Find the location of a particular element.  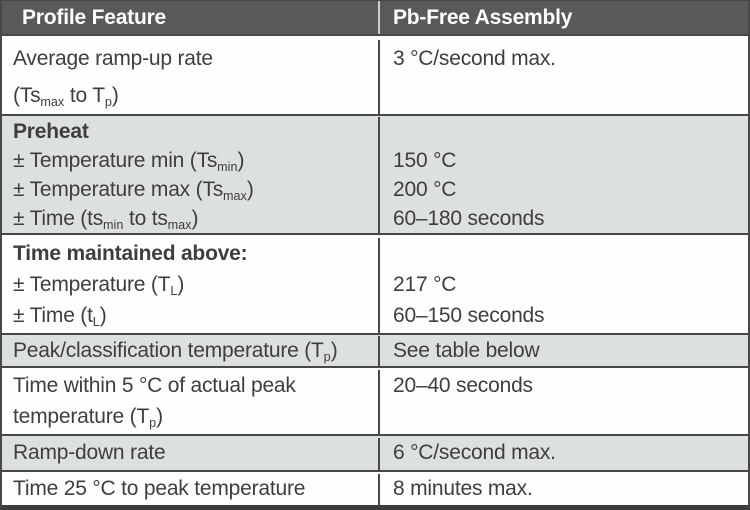

text-segment: ± Time (t is located at coordinates (53, 315).